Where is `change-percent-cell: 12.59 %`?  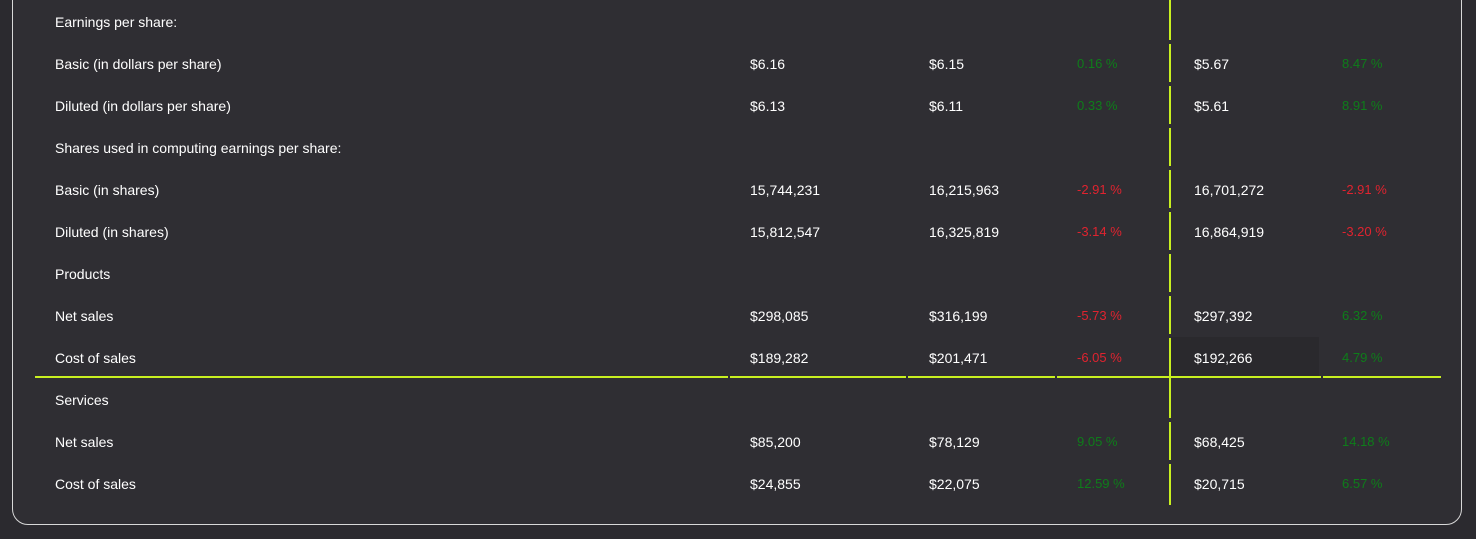
change-percent-cell: 12.59 % is located at coordinates (1101, 483).